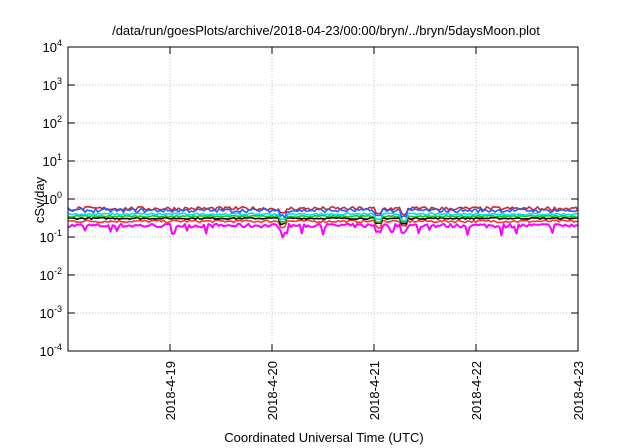  Describe the element at coordinates (52, 46) in the screenshot. I see `y-tick-label: 10⁴` at that location.